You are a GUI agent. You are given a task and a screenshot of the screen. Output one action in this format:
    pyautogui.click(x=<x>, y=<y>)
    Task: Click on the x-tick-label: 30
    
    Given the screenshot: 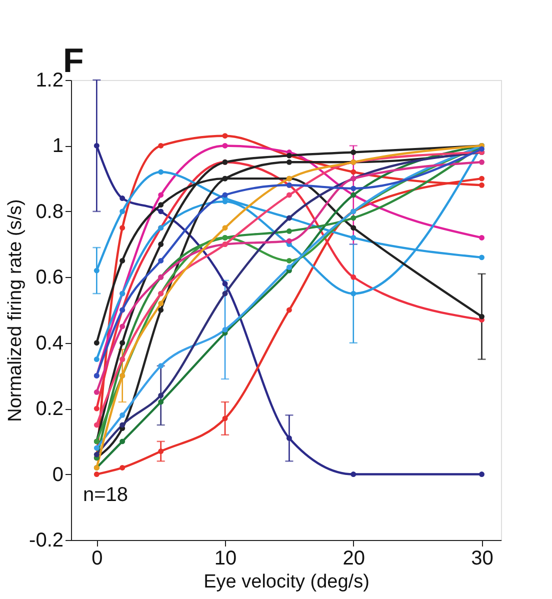 What is the action you would take?
    pyautogui.click(x=482, y=559)
    